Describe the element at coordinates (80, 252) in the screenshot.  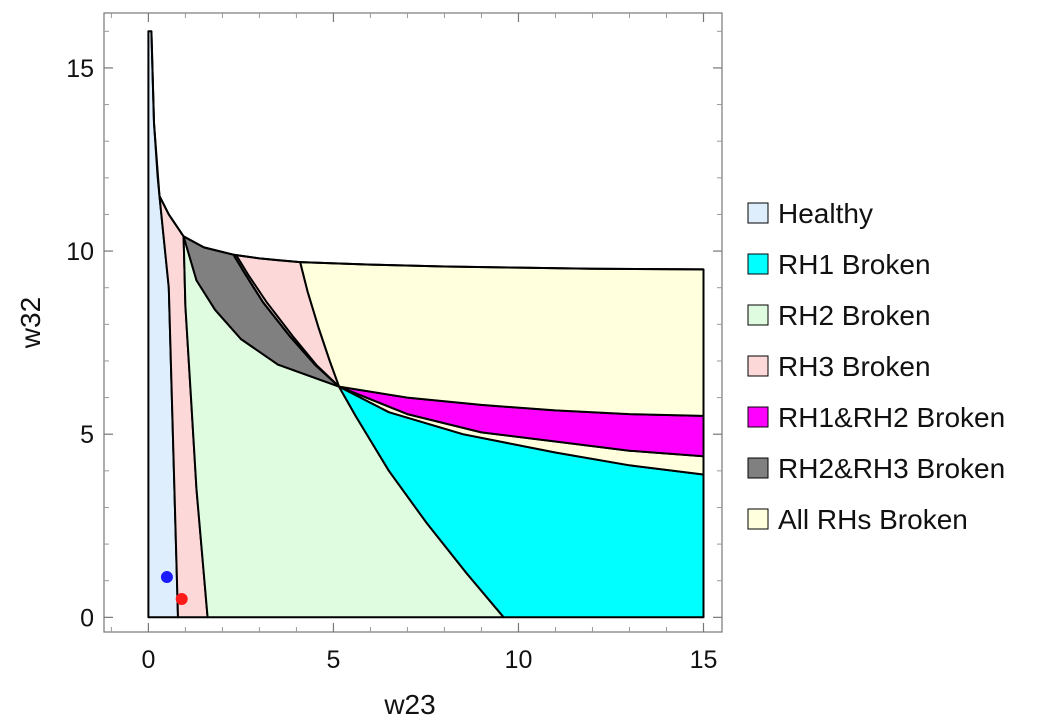
I see `y-tick-label-10: 10` at that location.